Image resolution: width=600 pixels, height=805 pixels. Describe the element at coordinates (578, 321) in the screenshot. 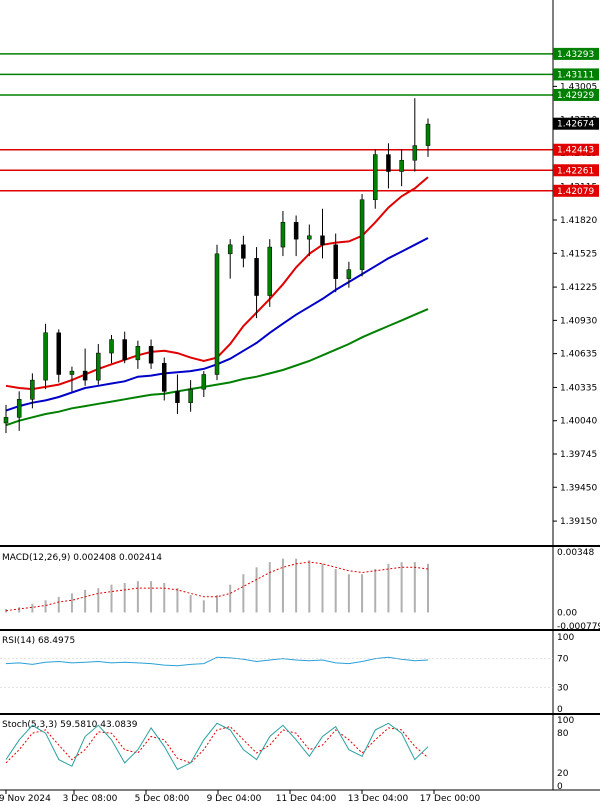

I see `price-tick-label: 1.40930` at that location.